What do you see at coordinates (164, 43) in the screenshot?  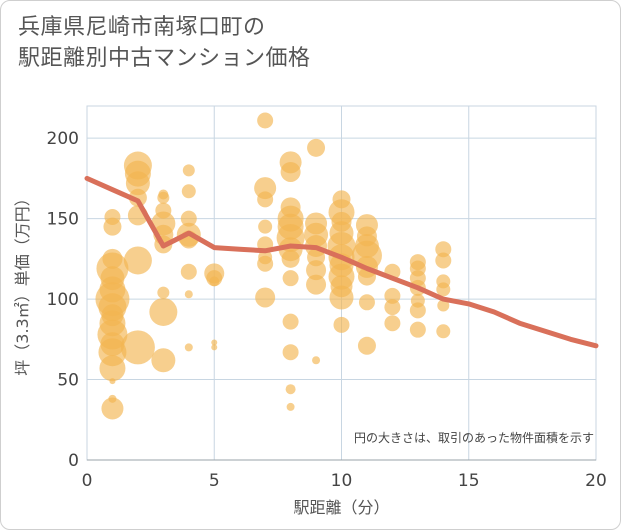 I see `chart-title: 兵庫県尼崎市南塚口町の 駅距離別中古マンション価格` at bounding box center [164, 43].